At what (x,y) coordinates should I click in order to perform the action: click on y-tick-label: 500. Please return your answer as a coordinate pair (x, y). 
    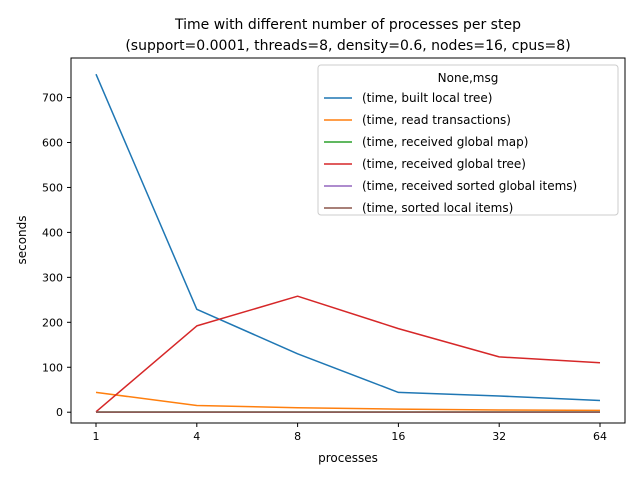
    Looking at the image, I should click on (52, 187).